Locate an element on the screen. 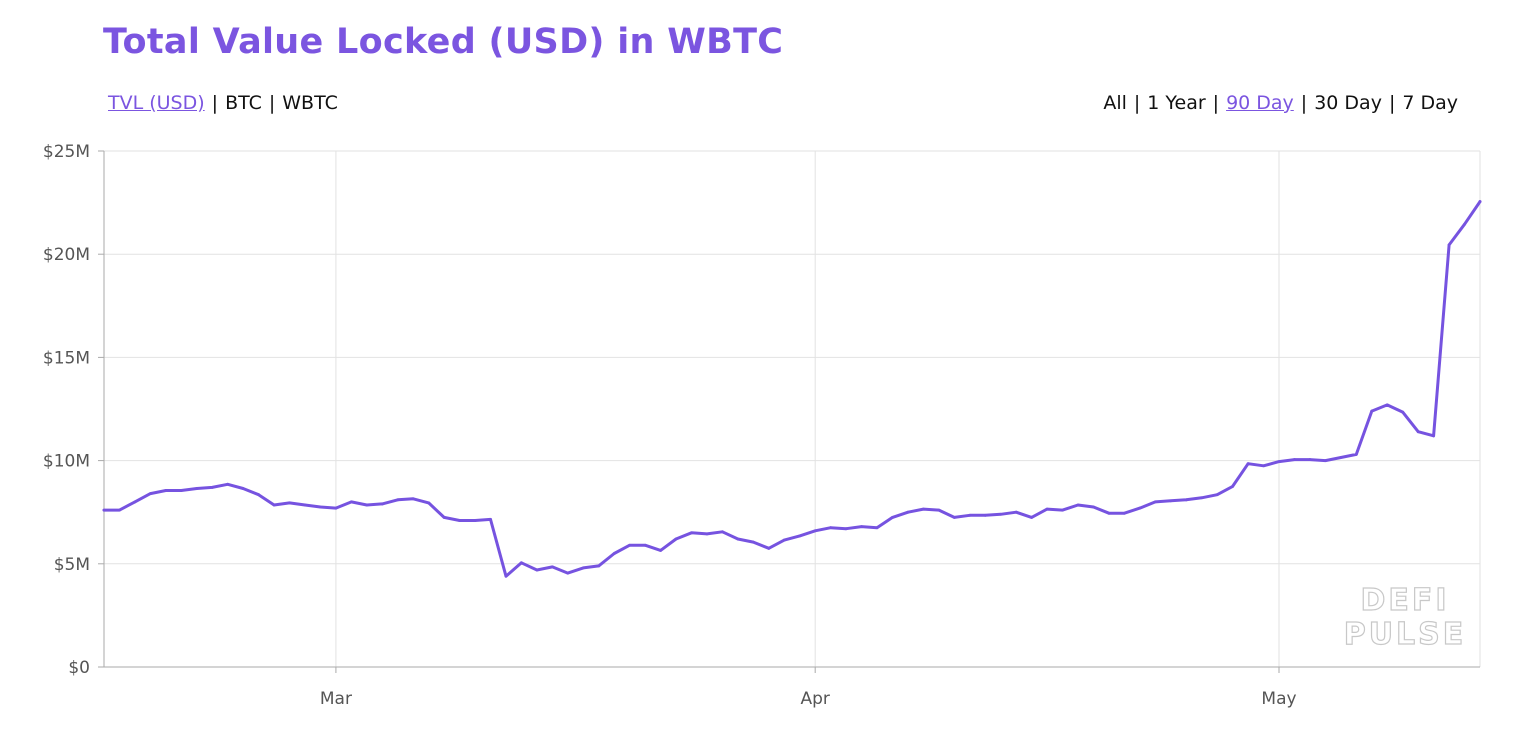 This screenshot has height=740, width=1536. tab-tvl-usd: TVL (USD) is located at coordinates (156, 103).